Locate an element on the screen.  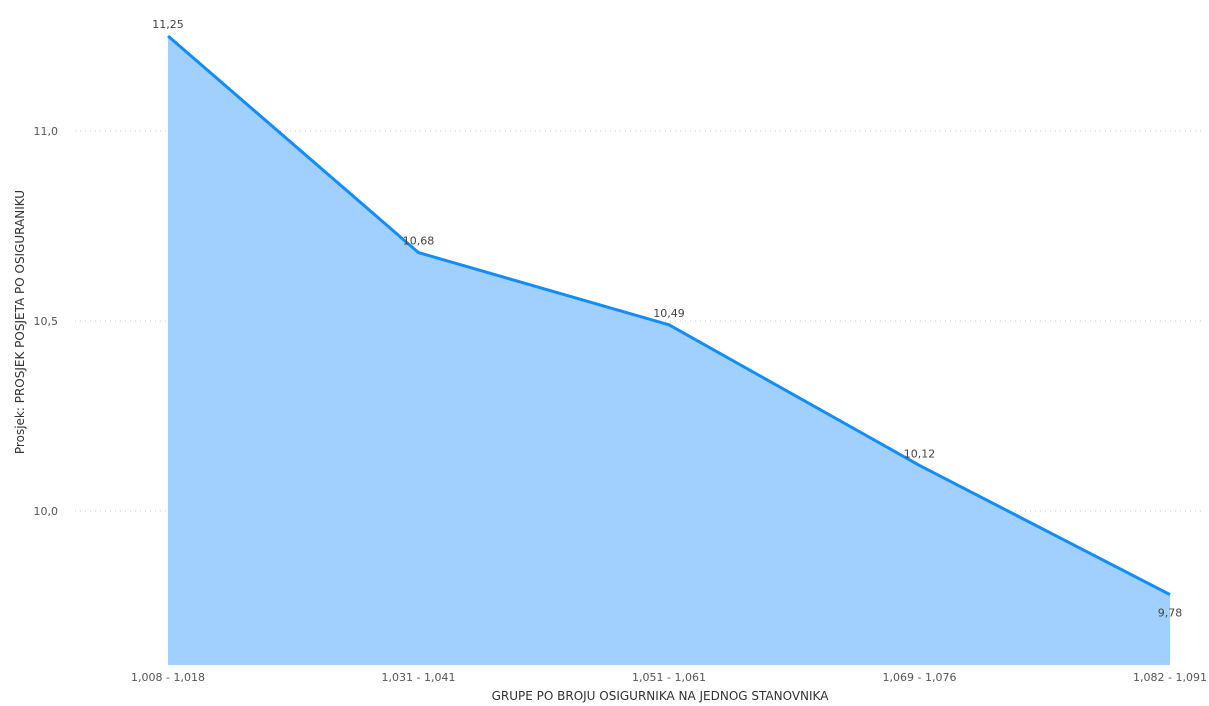
data-label: 9,78 is located at coordinates (1170, 613).